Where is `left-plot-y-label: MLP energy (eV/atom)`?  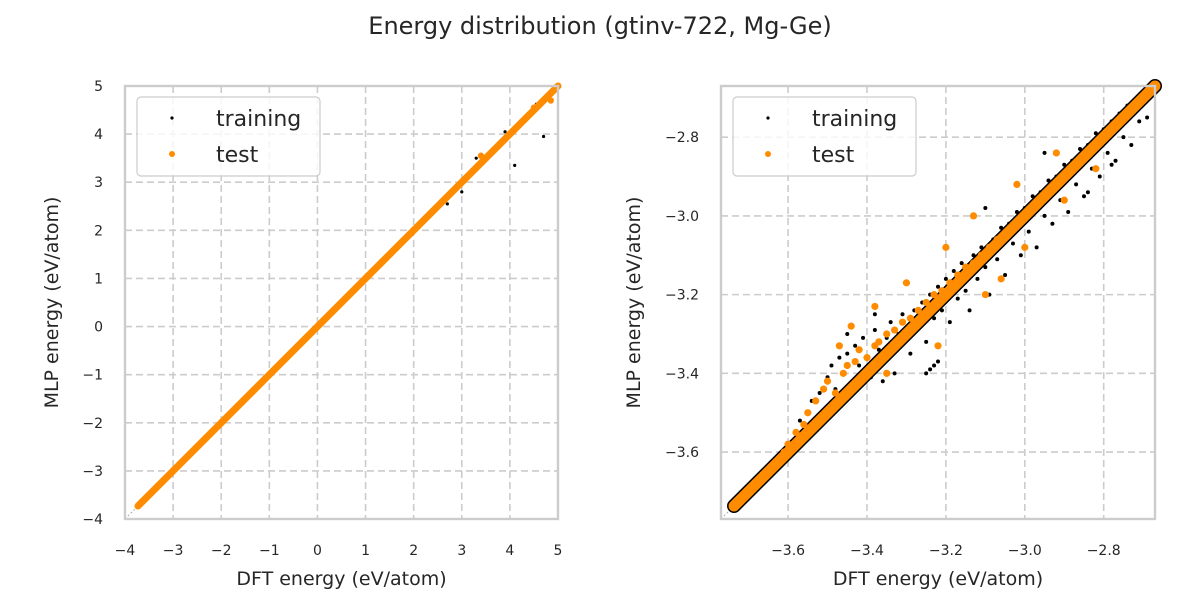
left-plot-y-label: MLP energy (eV/atom) is located at coordinates (52, 303).